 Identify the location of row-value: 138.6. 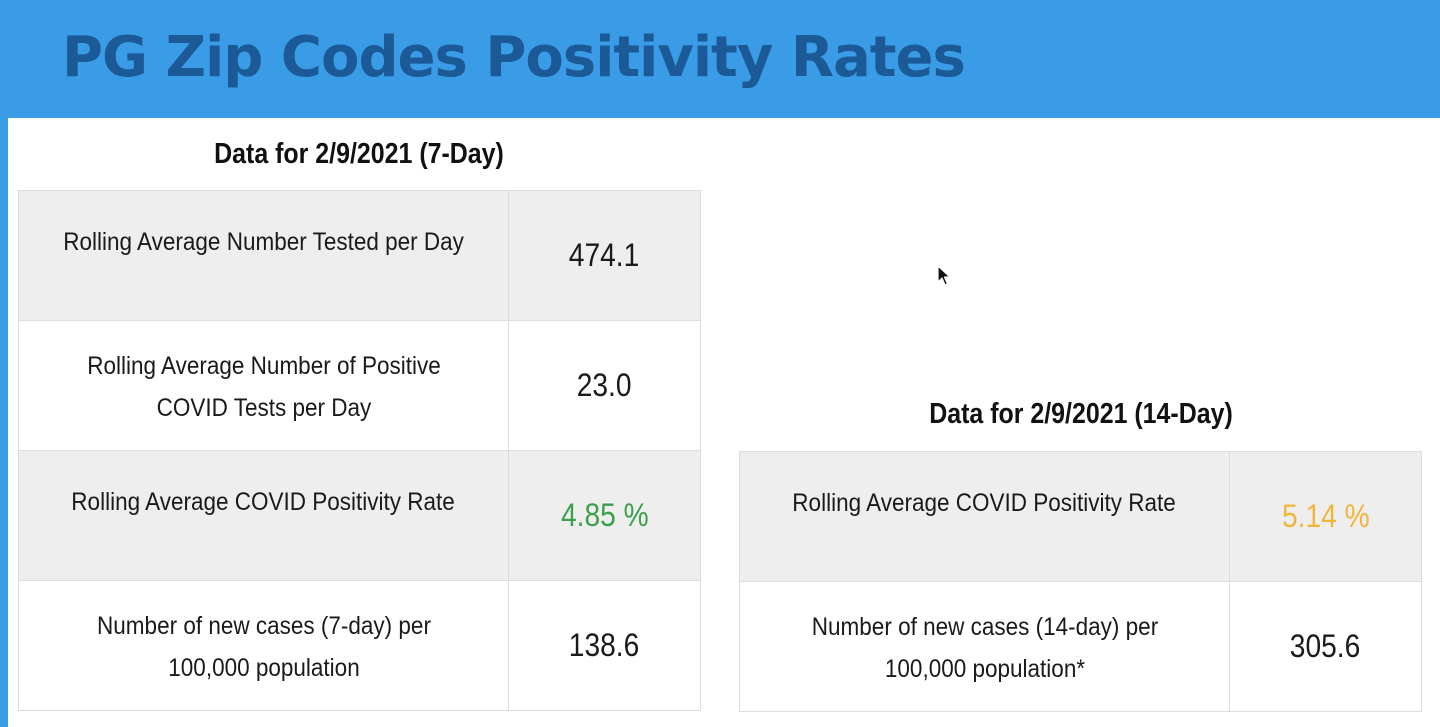
(604, 645).